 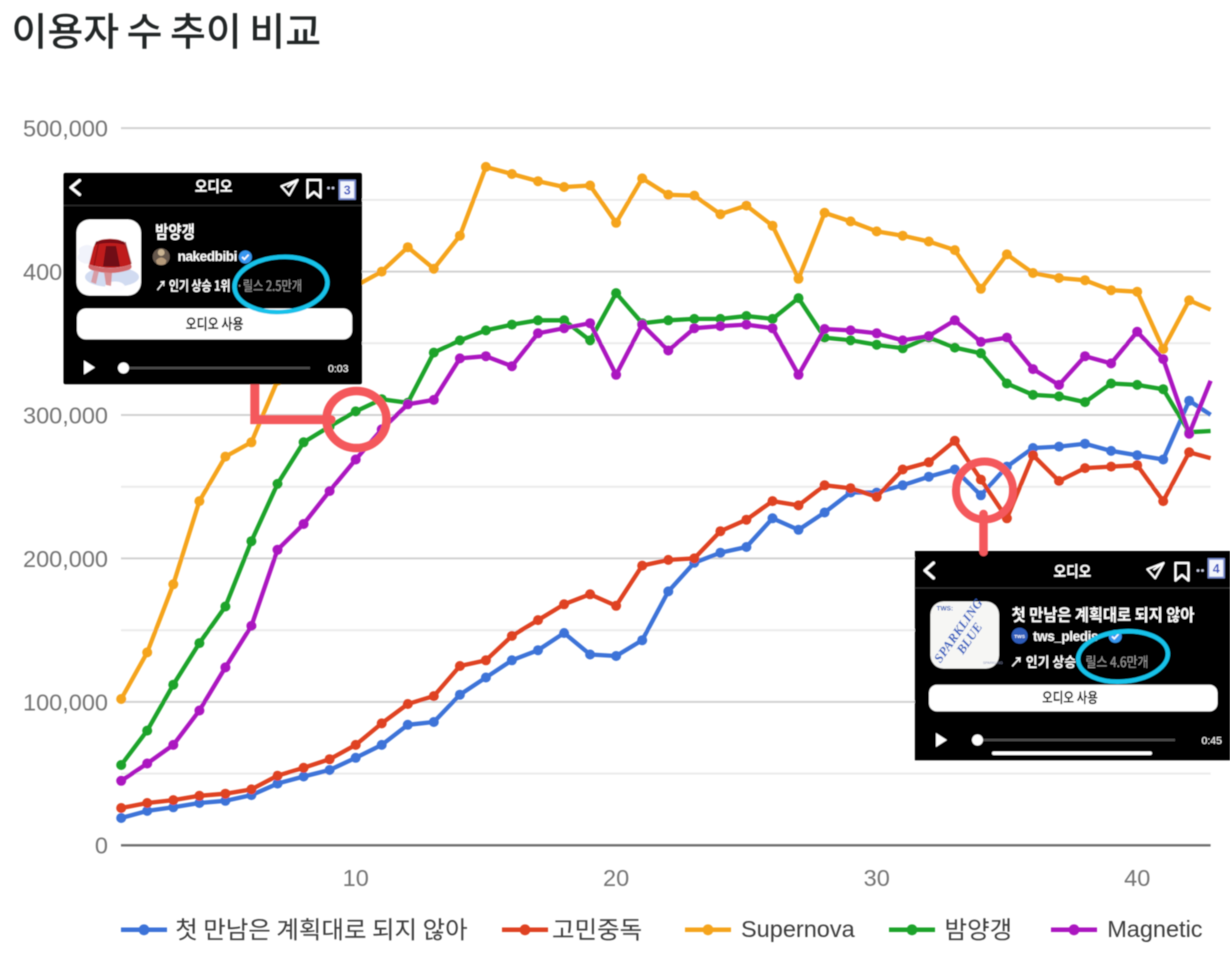 I want to click on svg-text: 30, so click(x=877, y=878).